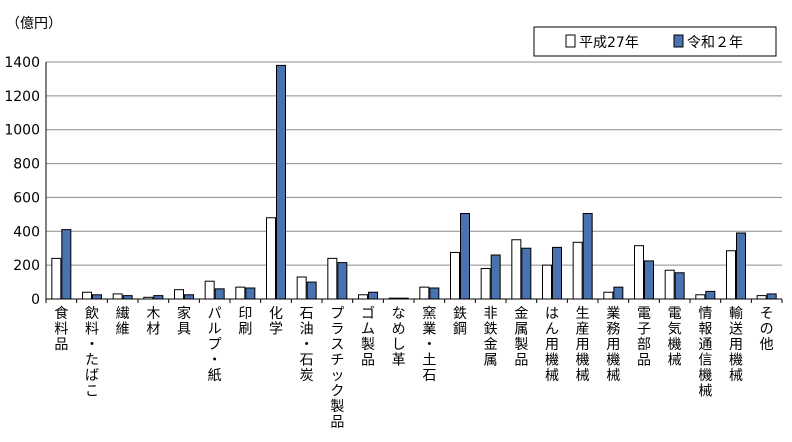 This screenshot has width=792, height=442. What do you see at coordinates (276, 322) in the screenshot?
I see `x-category-label: 化学` at bounding box center [276, 322].